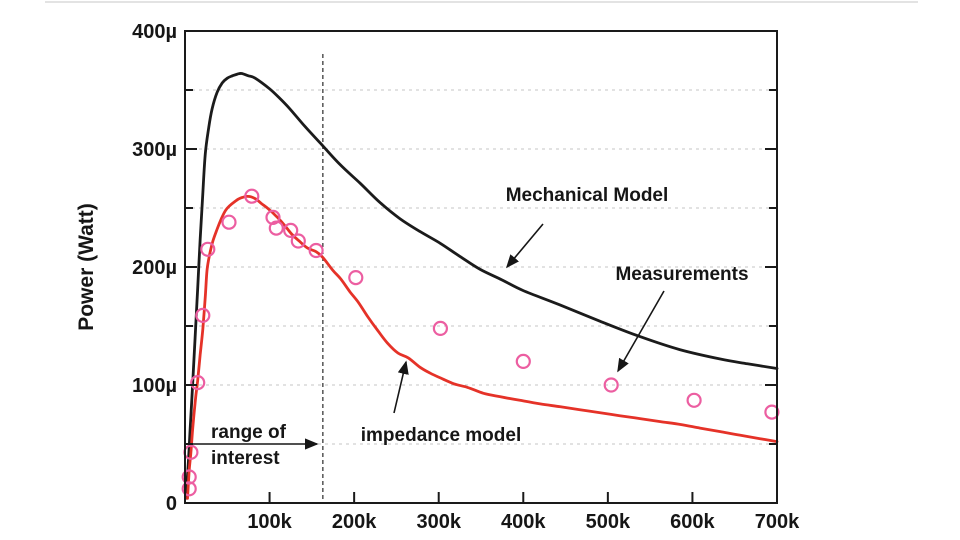 The width and height of the screenshot is (960, 540). Describe the element at coordinates (245, 458) in the screenshot. I see `range-of-interest-label-line2: interest` at that location.